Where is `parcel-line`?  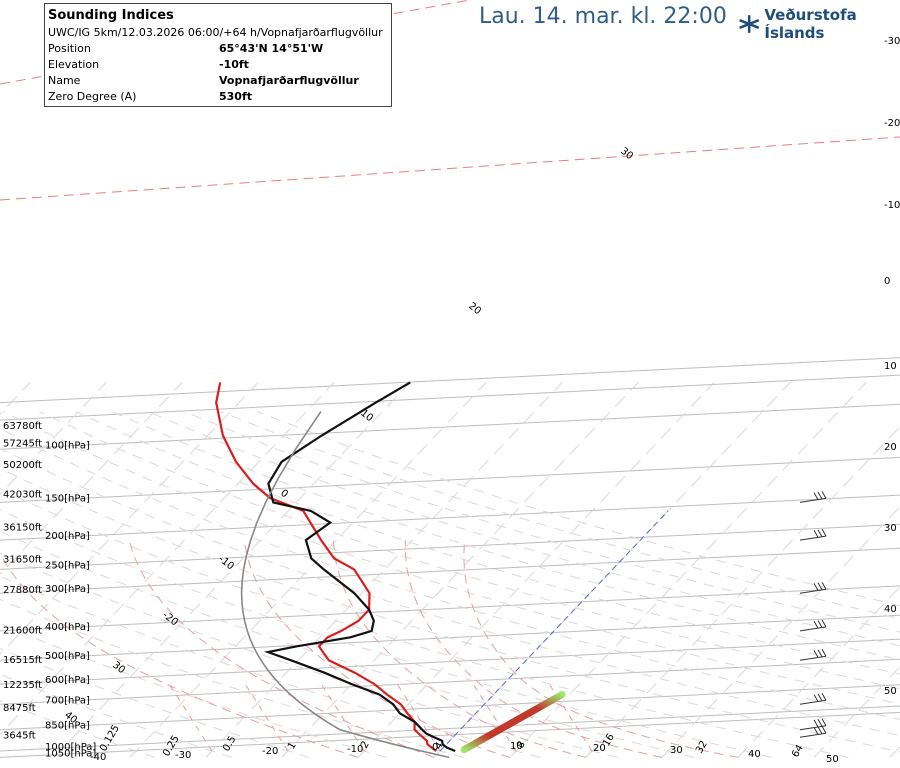 parcel-line is located at coordinates (345, 585).